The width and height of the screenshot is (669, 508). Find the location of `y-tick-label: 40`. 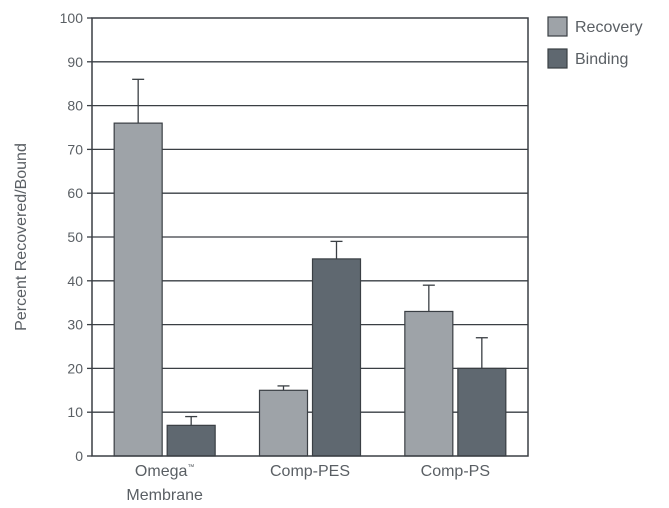

y-tick-label: 40 is located at coordinates (75, 281).